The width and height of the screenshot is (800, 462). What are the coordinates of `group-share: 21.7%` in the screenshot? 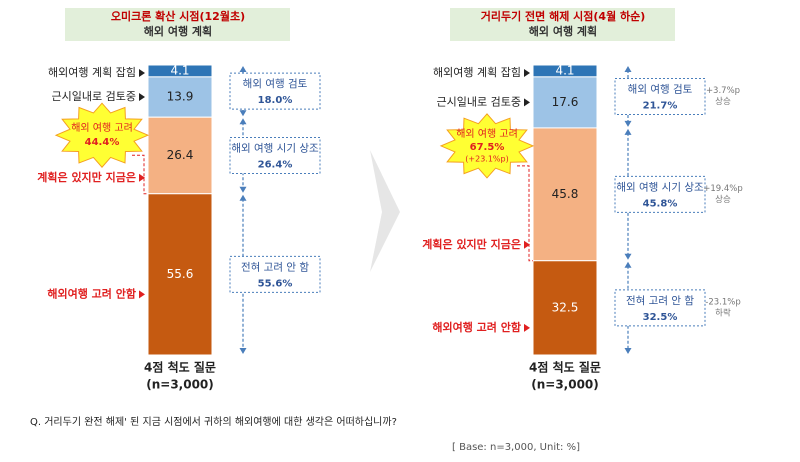 It's located at (660, 105).